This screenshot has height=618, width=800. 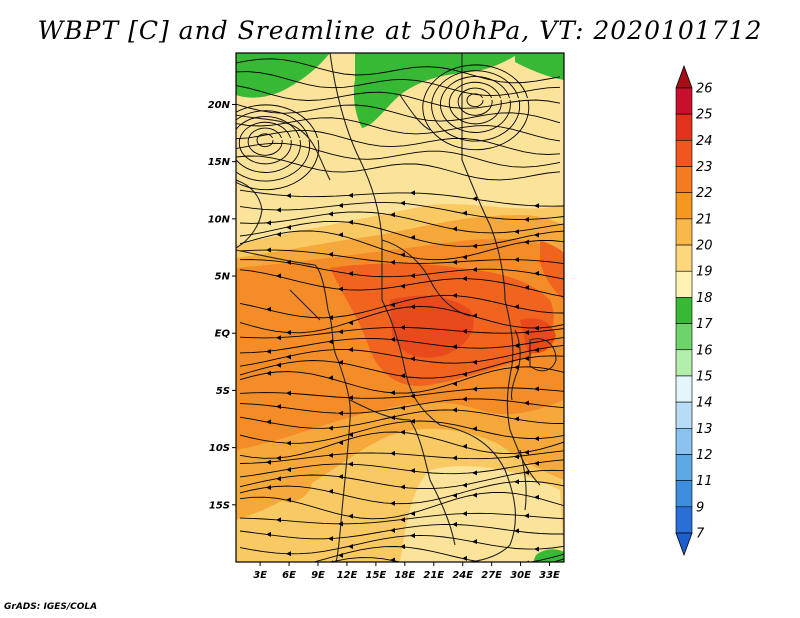 What do you see at coordinates (462, 575) in the screenshot?
I see `lon-tick-label: 24E` at bounding box center [462, 575].